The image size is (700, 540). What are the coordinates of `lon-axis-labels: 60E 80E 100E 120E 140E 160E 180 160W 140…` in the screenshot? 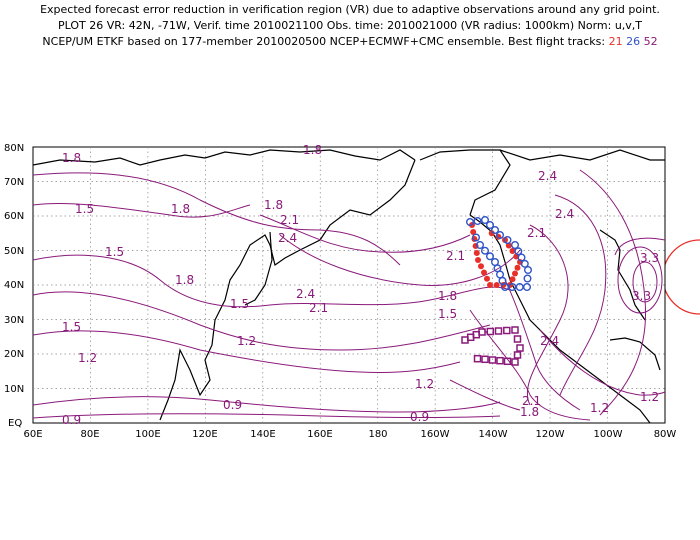 It's located at (349, 434).